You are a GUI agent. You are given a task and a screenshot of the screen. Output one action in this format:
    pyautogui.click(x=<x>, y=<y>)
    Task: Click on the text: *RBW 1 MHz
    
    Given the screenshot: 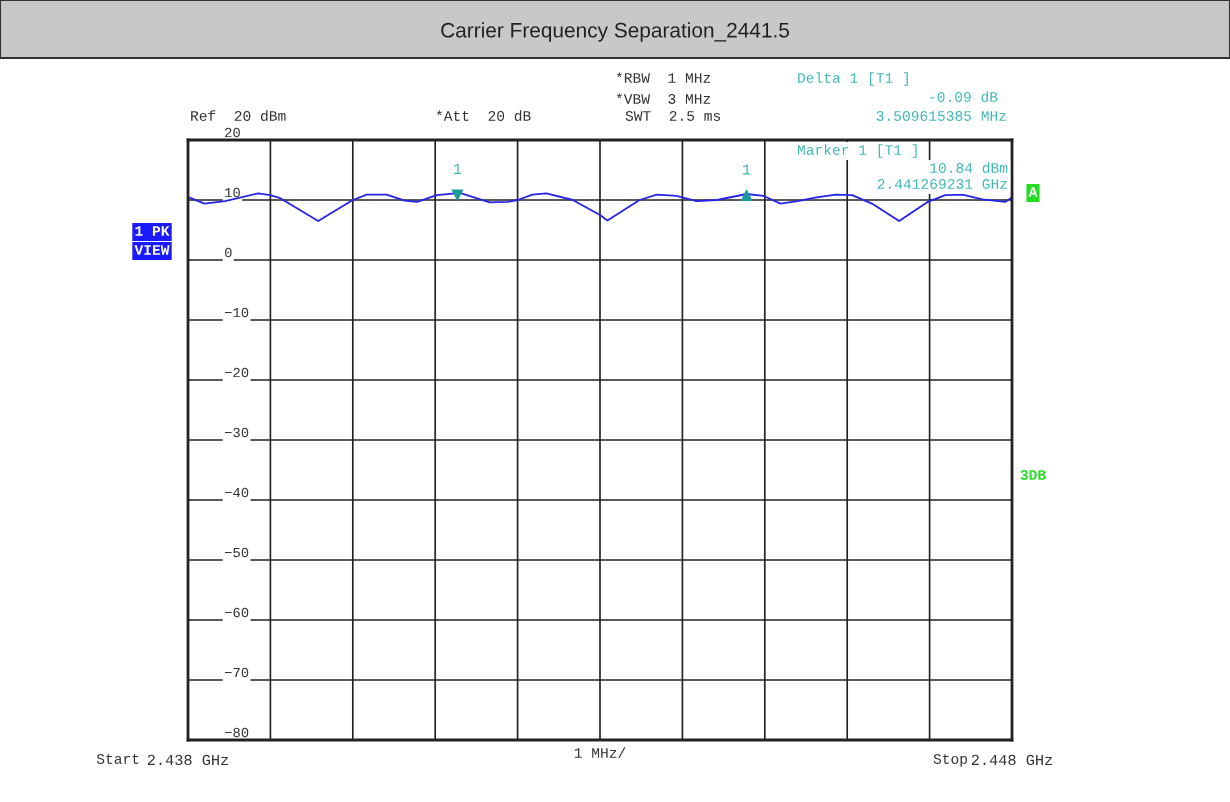 What is the action you would take?
    pyautogui.click(x=663, y=77)
    